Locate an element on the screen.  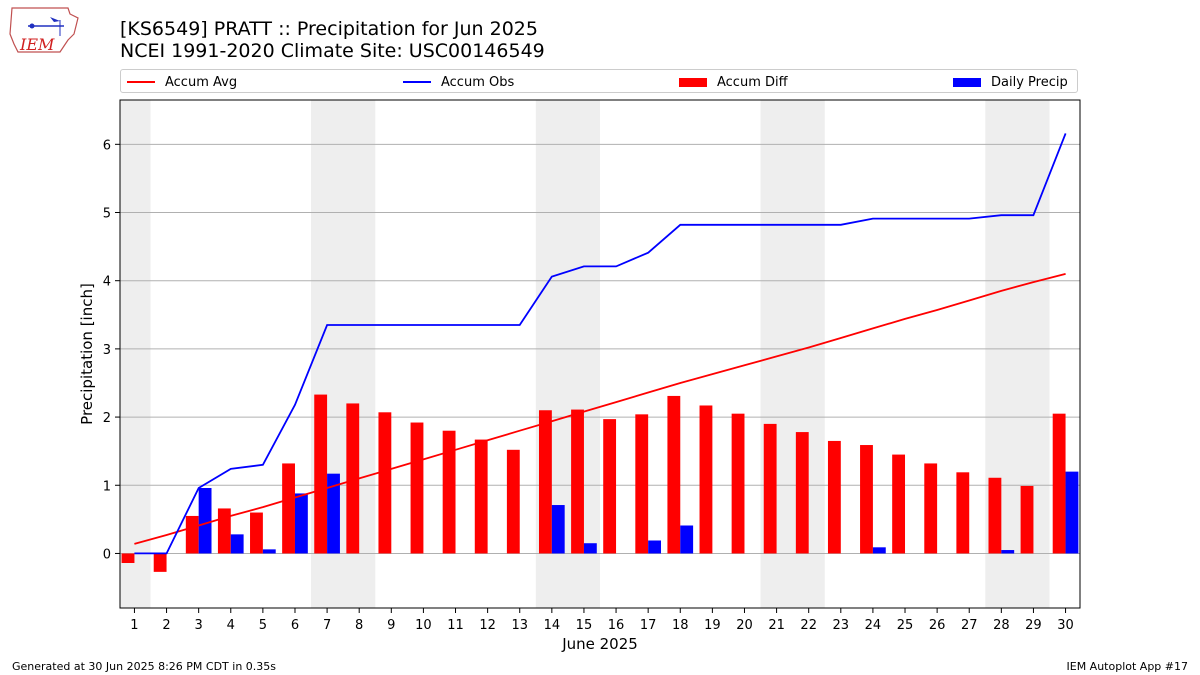
legend-item-accum-obs: Accum Obs is located at coordinates (458, 82).